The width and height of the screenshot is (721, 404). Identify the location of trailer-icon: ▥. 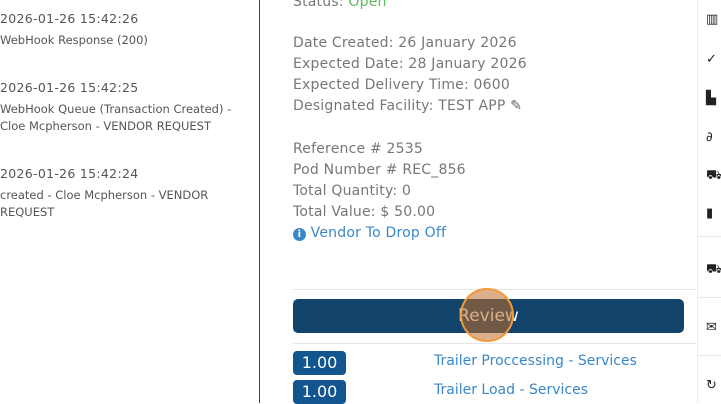
(712, 19).